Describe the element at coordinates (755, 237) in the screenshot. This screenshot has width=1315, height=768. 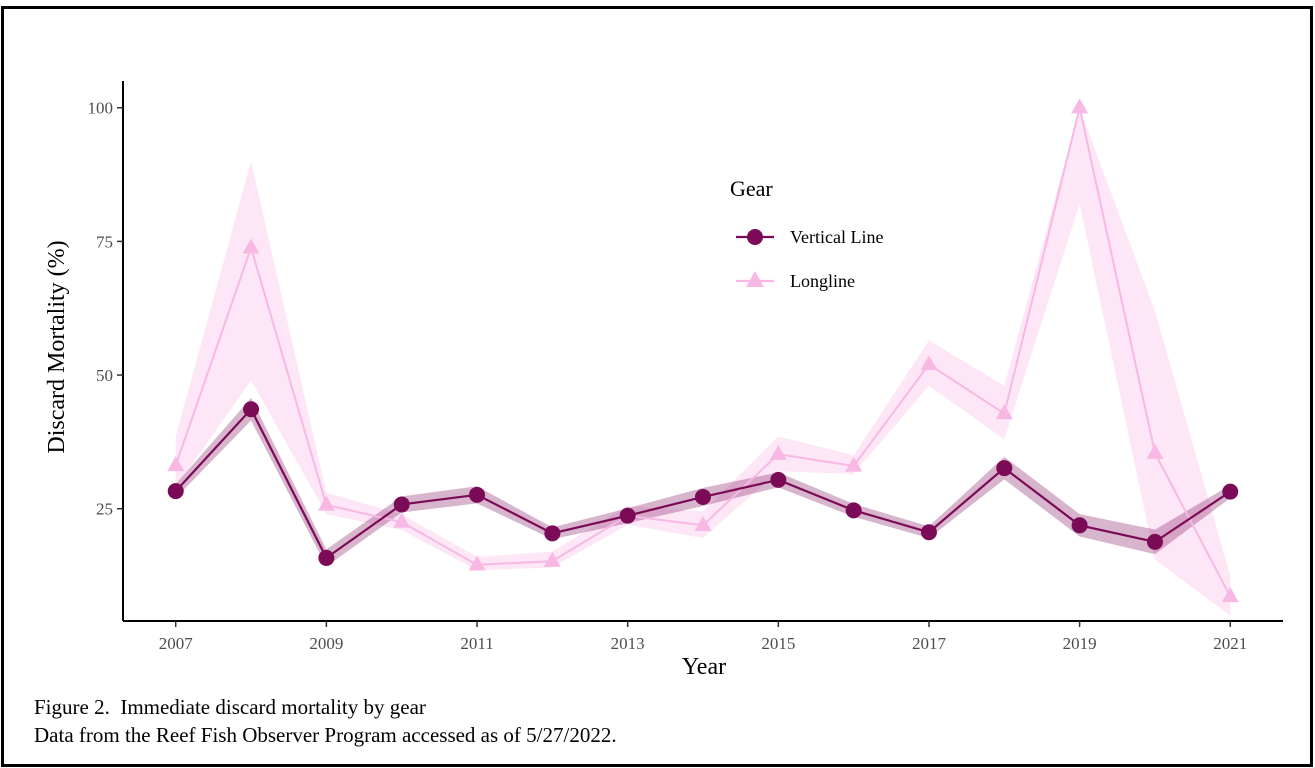
I see `legend-vertical-line-marker` at that location.